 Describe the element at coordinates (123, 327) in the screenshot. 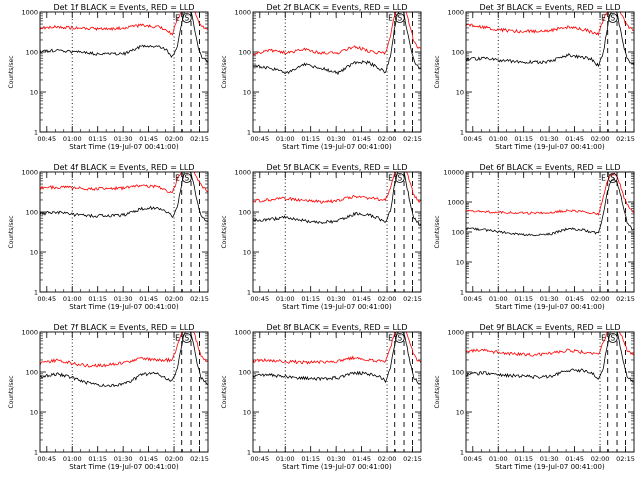

I see `chart-title: Det 7f BLACK = Events, RED = LLD` at that location.